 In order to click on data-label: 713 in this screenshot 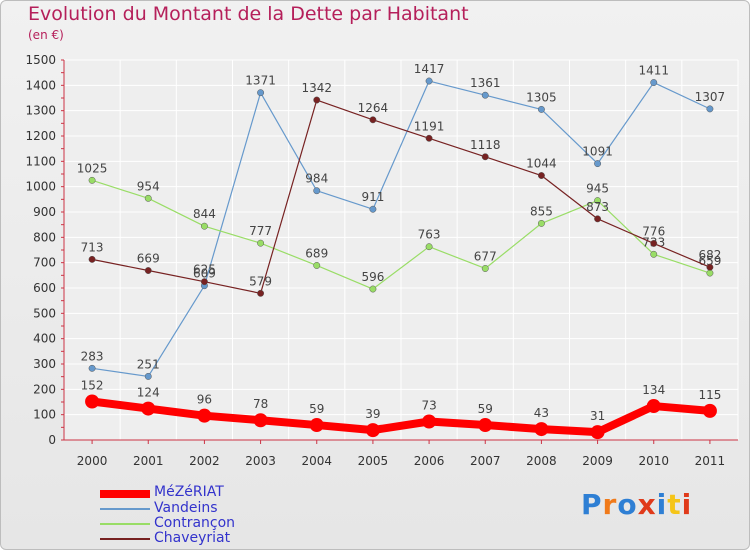, I will do `click(92, 247)`.